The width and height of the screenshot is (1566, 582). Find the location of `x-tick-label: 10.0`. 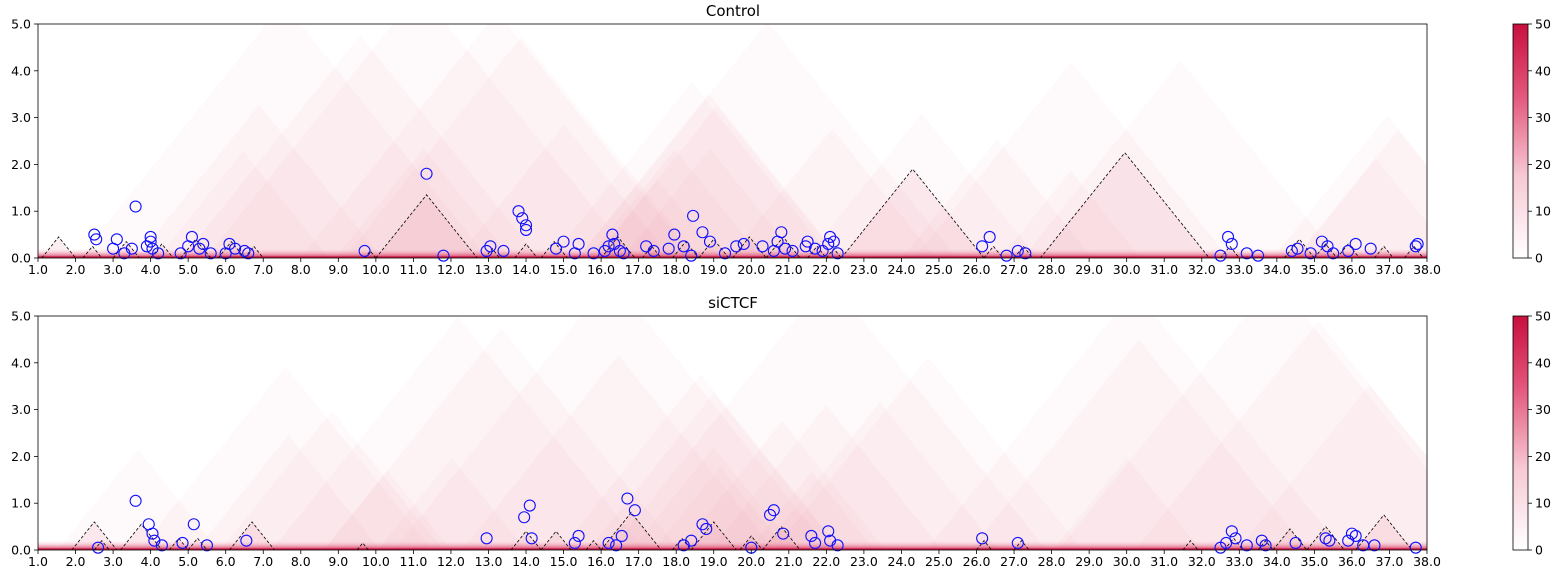

x-tick-label: 10.0 is located at coordinates (376, 269).